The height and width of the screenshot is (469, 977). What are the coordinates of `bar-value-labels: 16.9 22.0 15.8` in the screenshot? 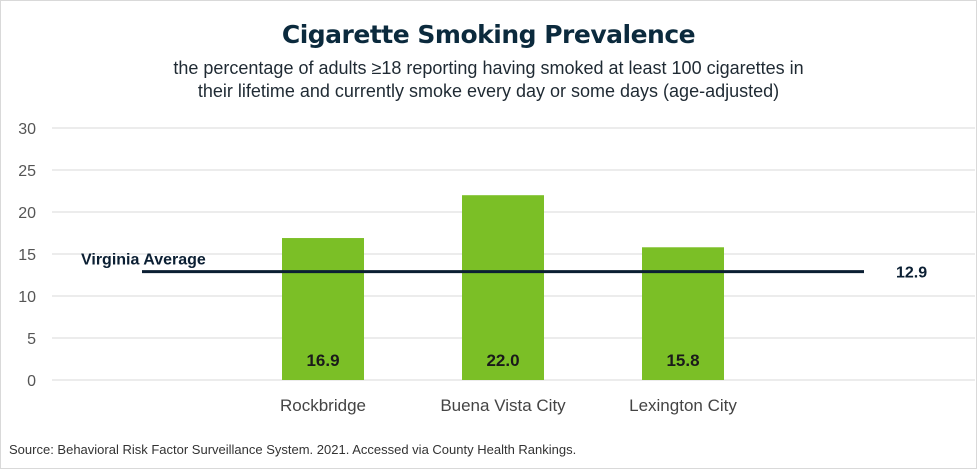 It's located at (502, 360).